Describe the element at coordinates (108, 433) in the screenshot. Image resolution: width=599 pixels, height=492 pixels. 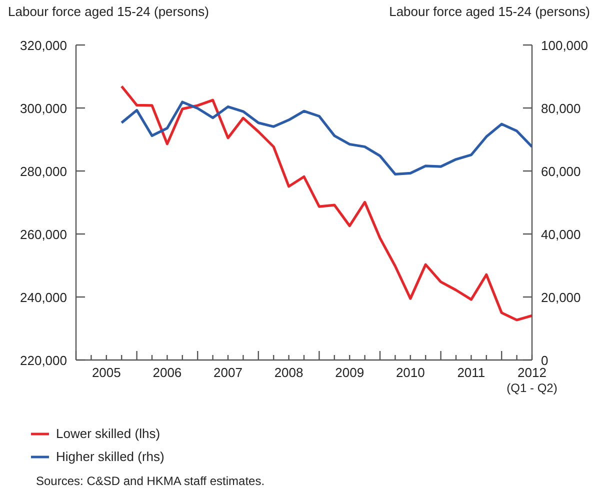
I see `legend-label: Lower skilled (lhs)` at that location.